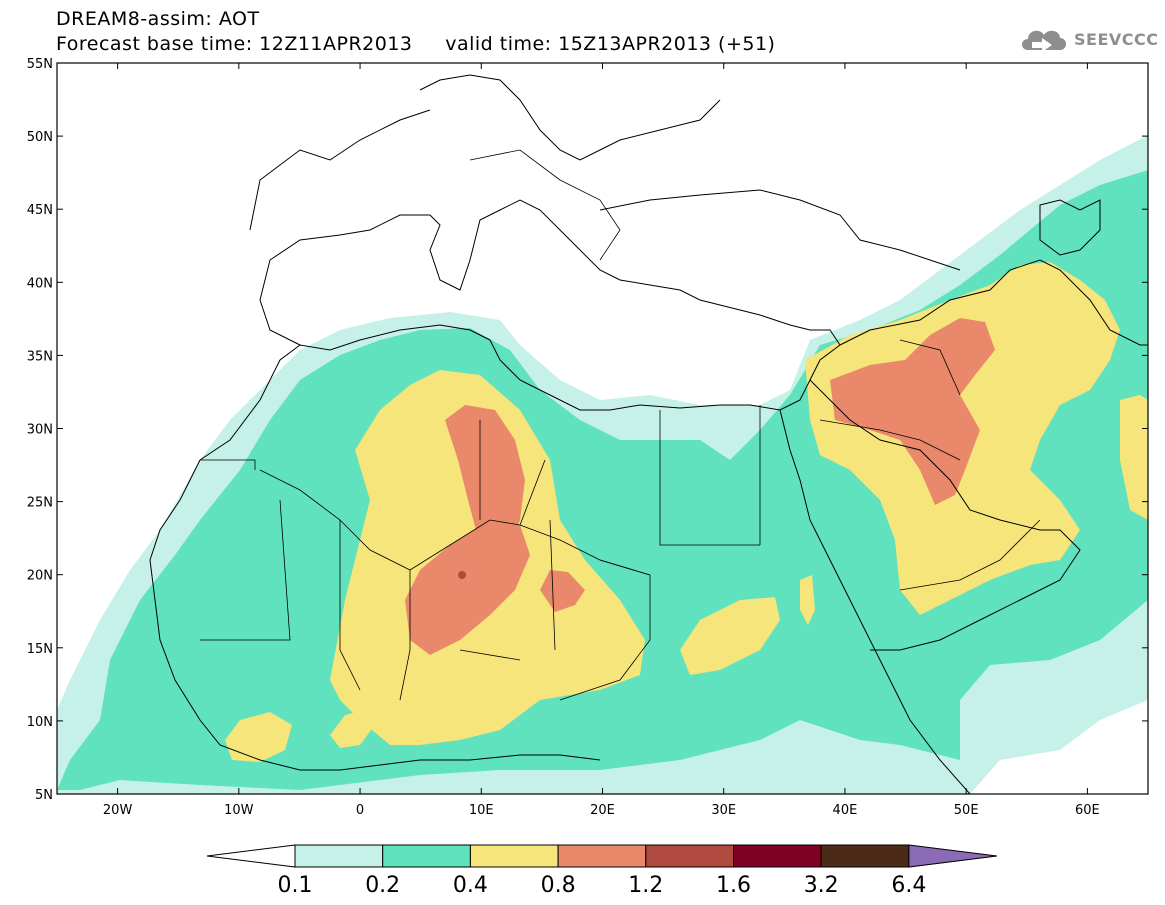 Image resolution: width=1165 pixels, height=905 pixels. I want to click on colorbar-under-arrow, so click(251, 856).